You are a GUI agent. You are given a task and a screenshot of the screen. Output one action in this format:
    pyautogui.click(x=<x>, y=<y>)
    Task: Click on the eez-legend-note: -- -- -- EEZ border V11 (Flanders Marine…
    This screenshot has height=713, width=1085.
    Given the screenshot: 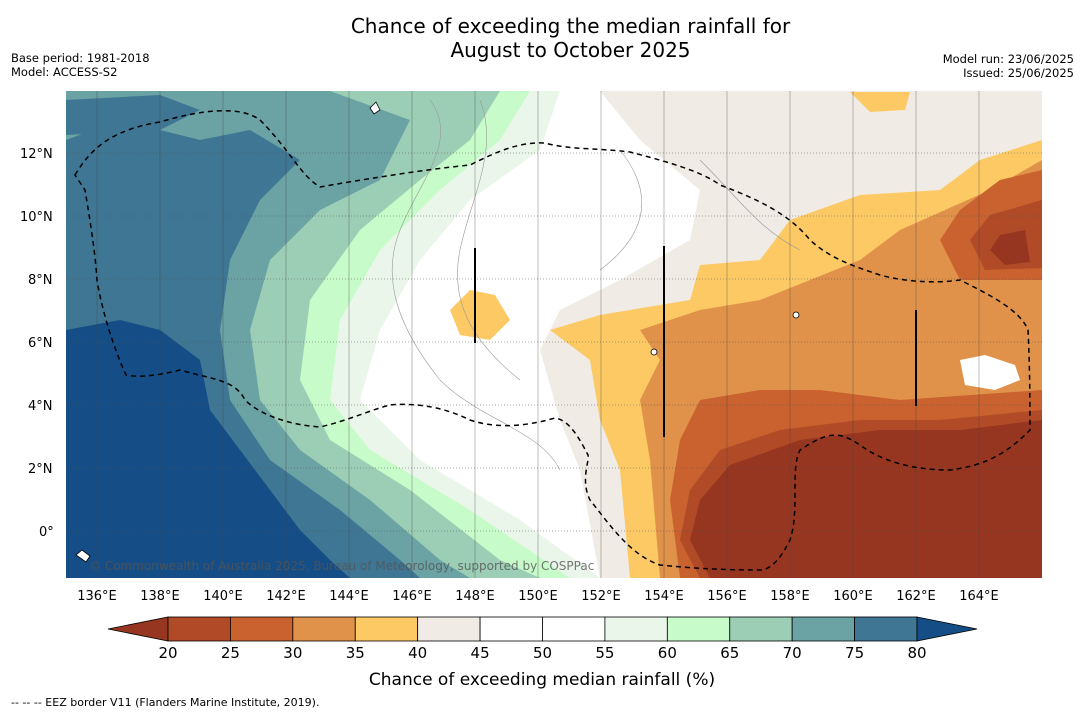 What is the action you would take?
    pyautogui.click(x=165, y=702)
    